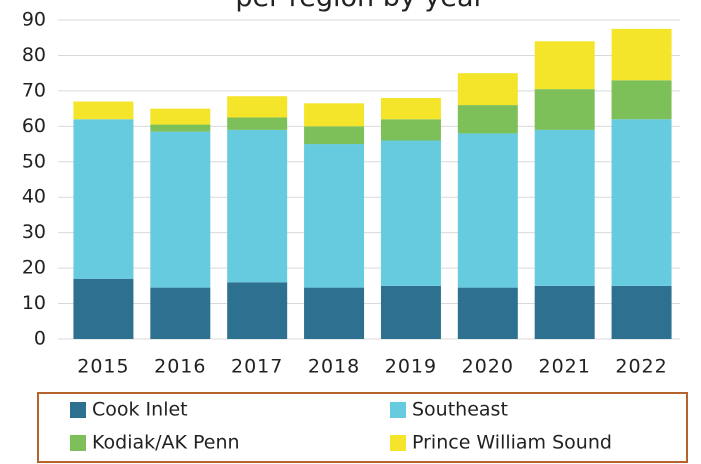 Image resolution: width=701 pixels, height=464 pixels. I want to click on y-tick-label: 70, so click(34, 90).